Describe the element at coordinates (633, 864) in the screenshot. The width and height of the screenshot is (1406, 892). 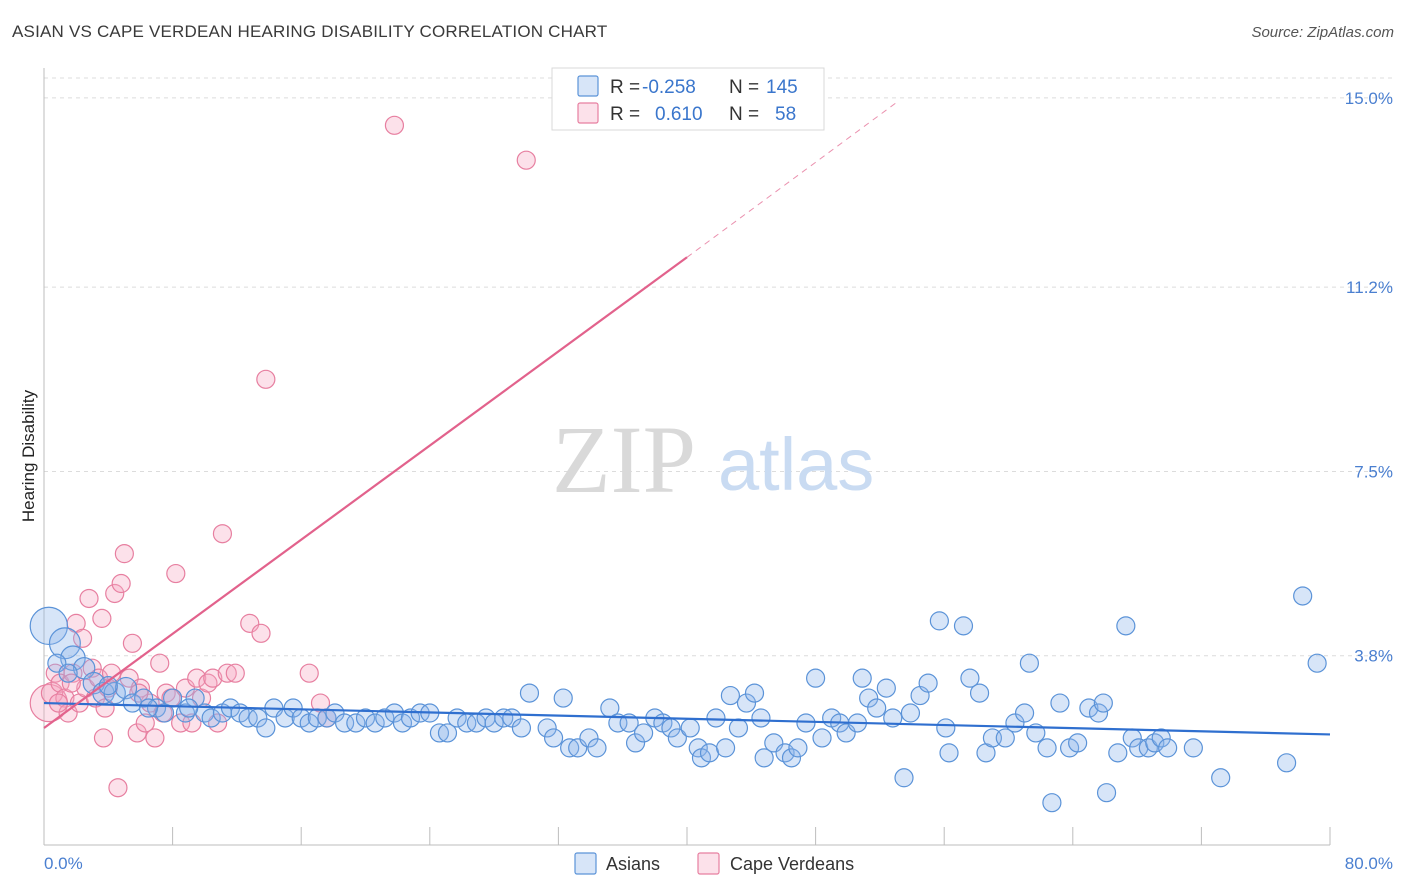
I see `bottom-legend-asian: Asians` at that location.